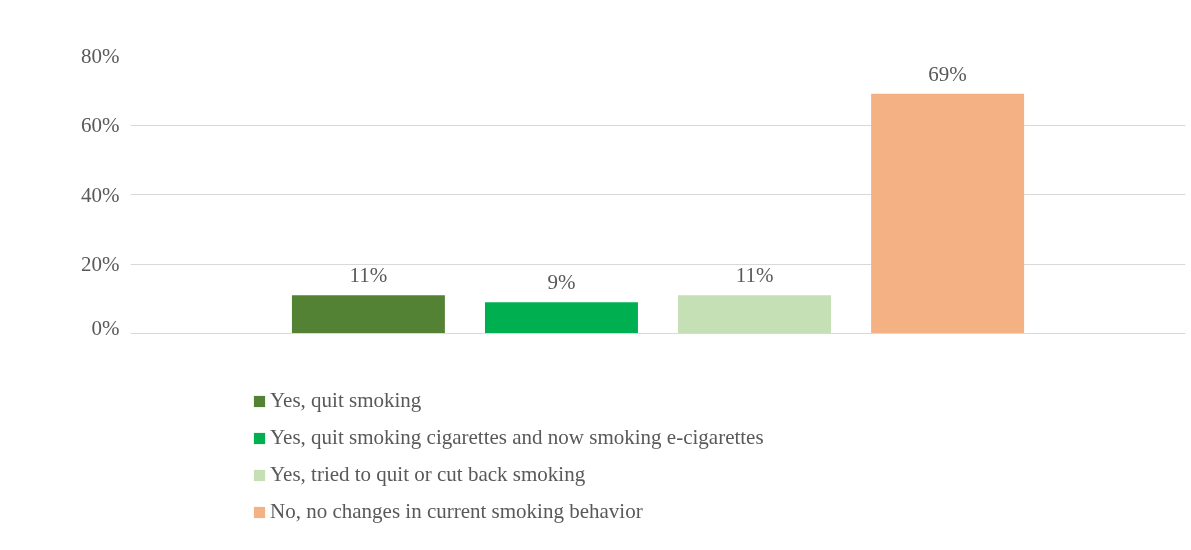 This screenshot has width=1191, height=550. I want to click on data-label: 69%, so click(947, 73).